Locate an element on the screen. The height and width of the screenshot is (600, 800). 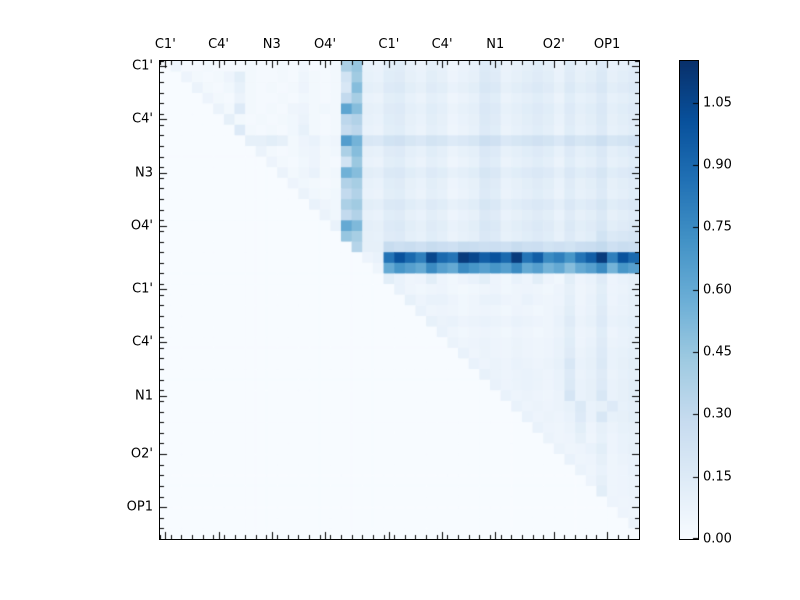
y-axis-tick-label: N3 is located at coordinates (144, 173).